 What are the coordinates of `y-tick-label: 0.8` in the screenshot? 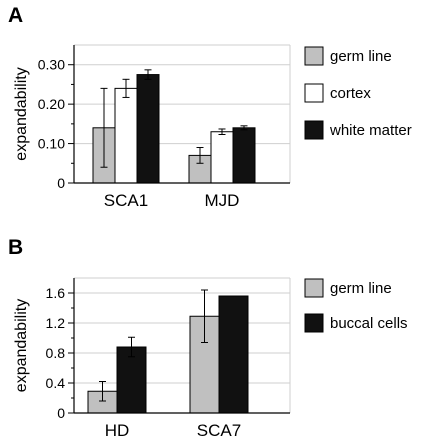 It's located at (56, 353).